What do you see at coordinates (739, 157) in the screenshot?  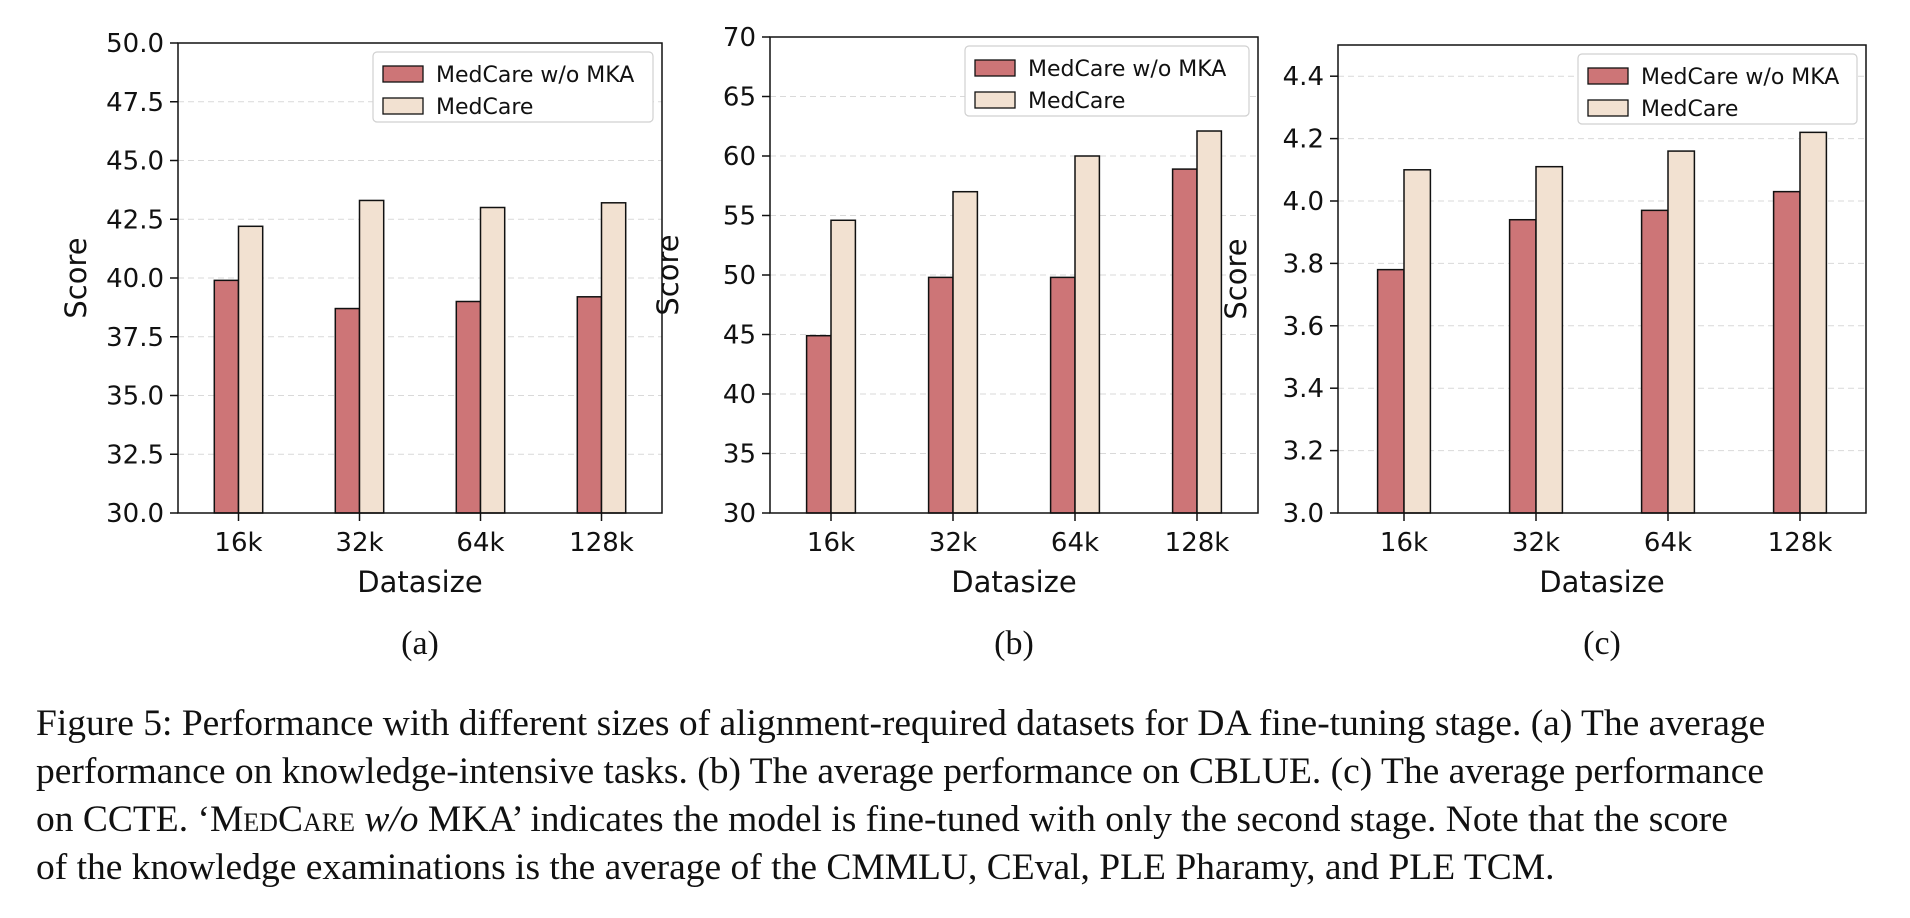 I see `y-tick-label: 60` at bounding box center [739, 157].